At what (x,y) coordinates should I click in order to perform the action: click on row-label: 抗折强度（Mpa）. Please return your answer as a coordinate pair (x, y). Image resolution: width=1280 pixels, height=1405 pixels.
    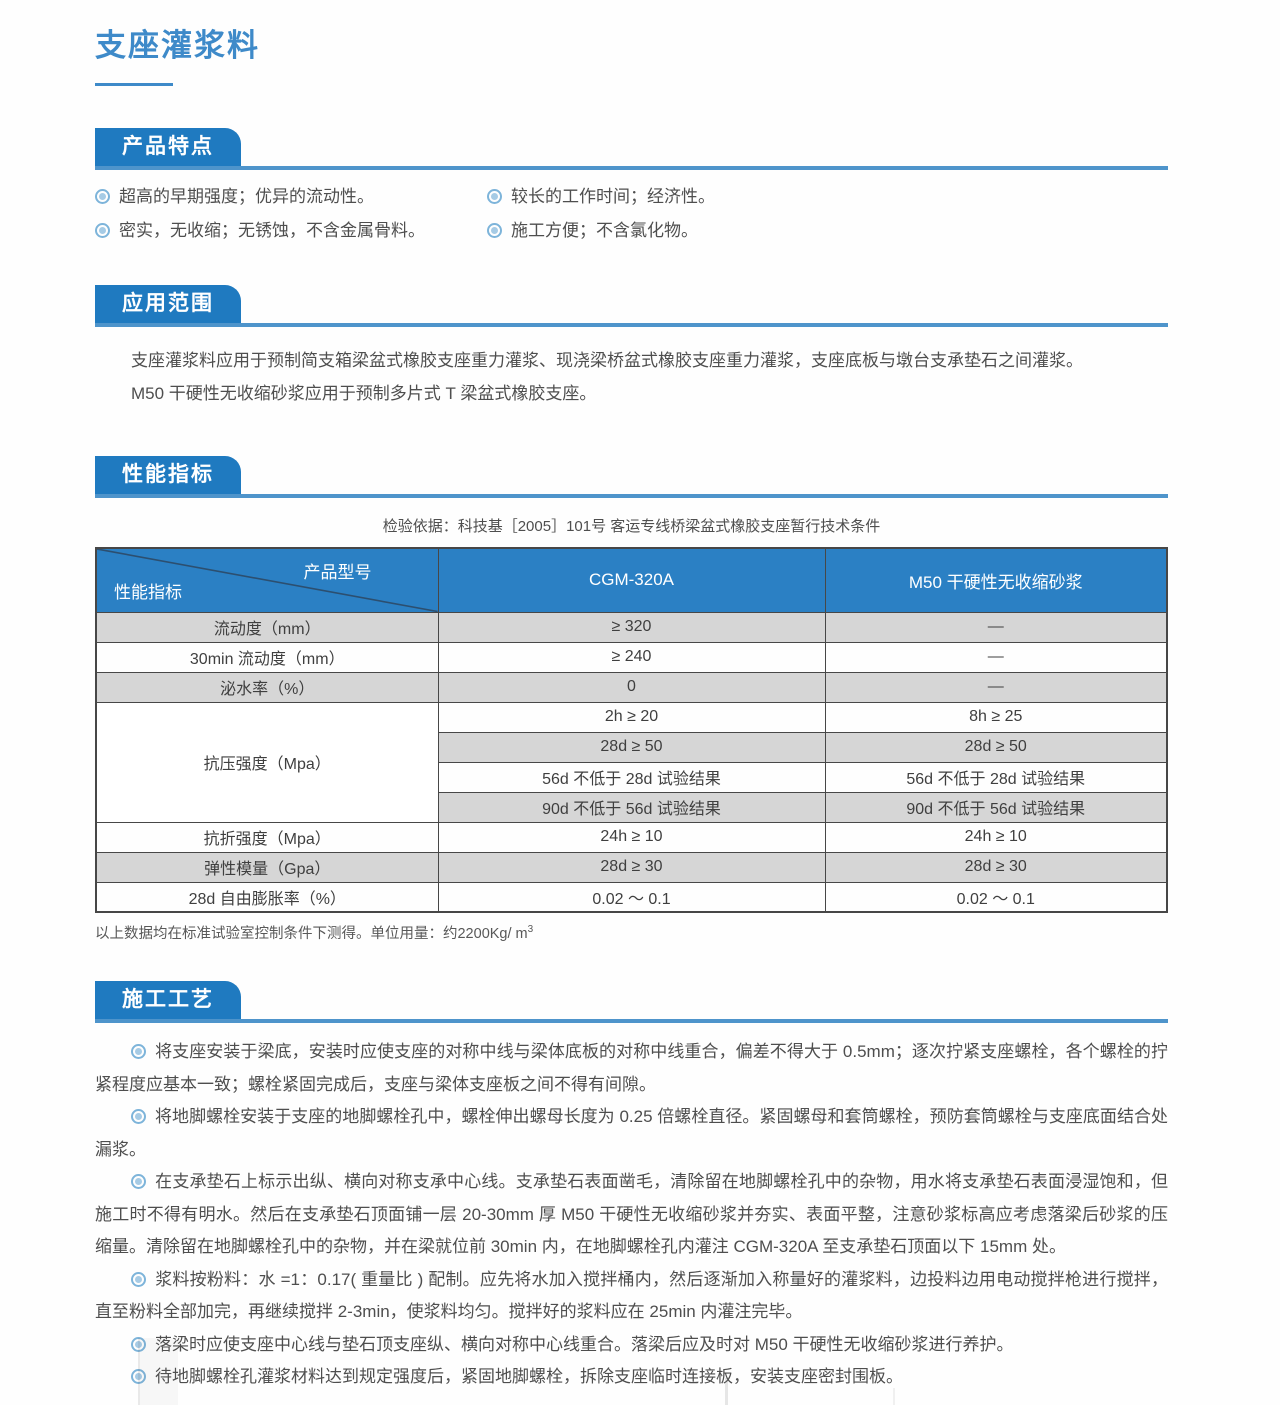
    Looking at the image, I should click on (267, 837).